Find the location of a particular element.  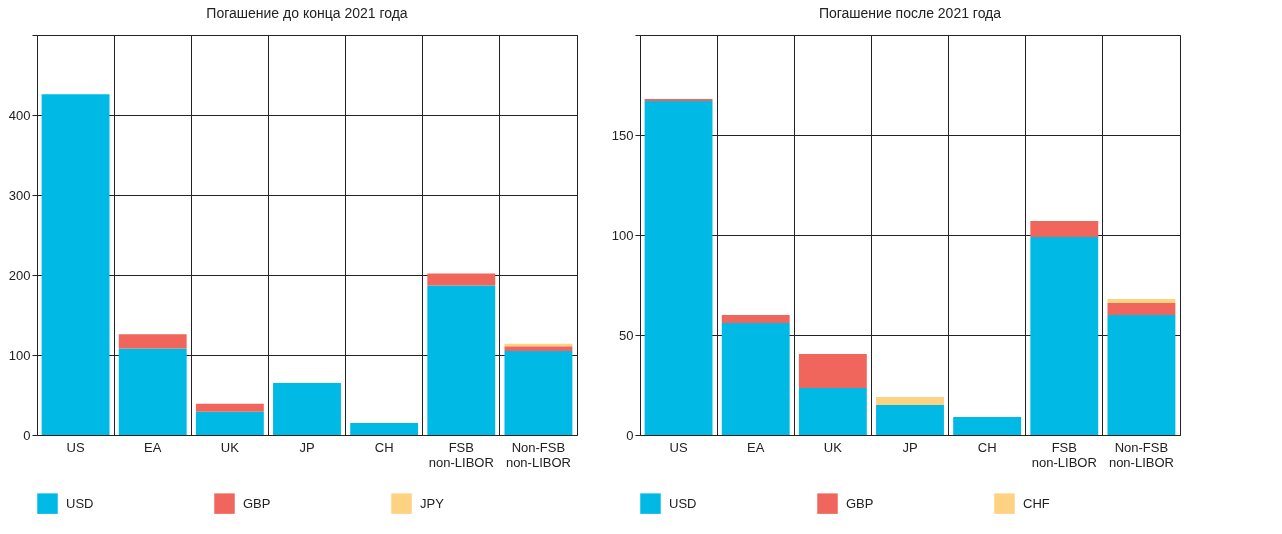

legend-label: CHF is located at coordinates (1036, 503).